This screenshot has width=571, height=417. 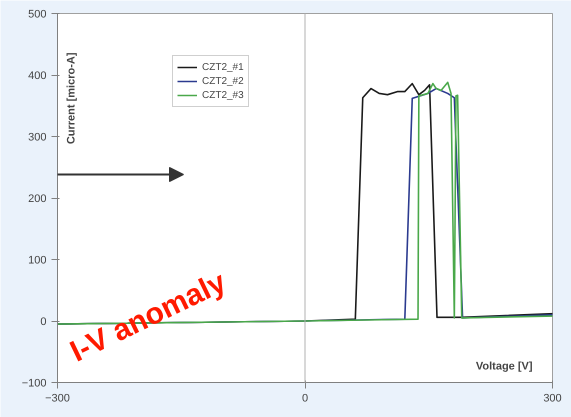 What do you see at coordinates (552, 398) in the screenshot?
I see `x-tick-label: 300` at bounding box center [552, 398].